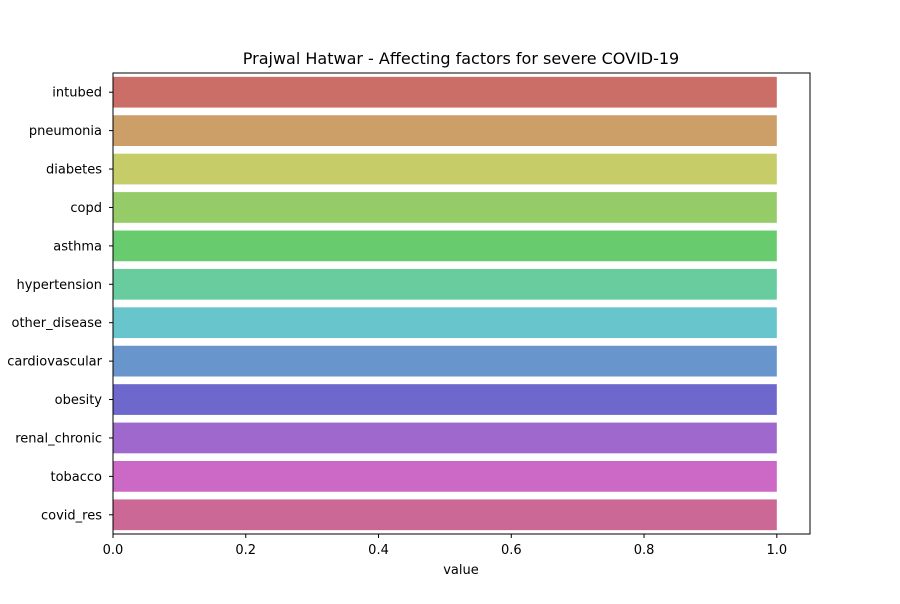  I want to click on y-tick-label: hypertension, so click(59, 285).